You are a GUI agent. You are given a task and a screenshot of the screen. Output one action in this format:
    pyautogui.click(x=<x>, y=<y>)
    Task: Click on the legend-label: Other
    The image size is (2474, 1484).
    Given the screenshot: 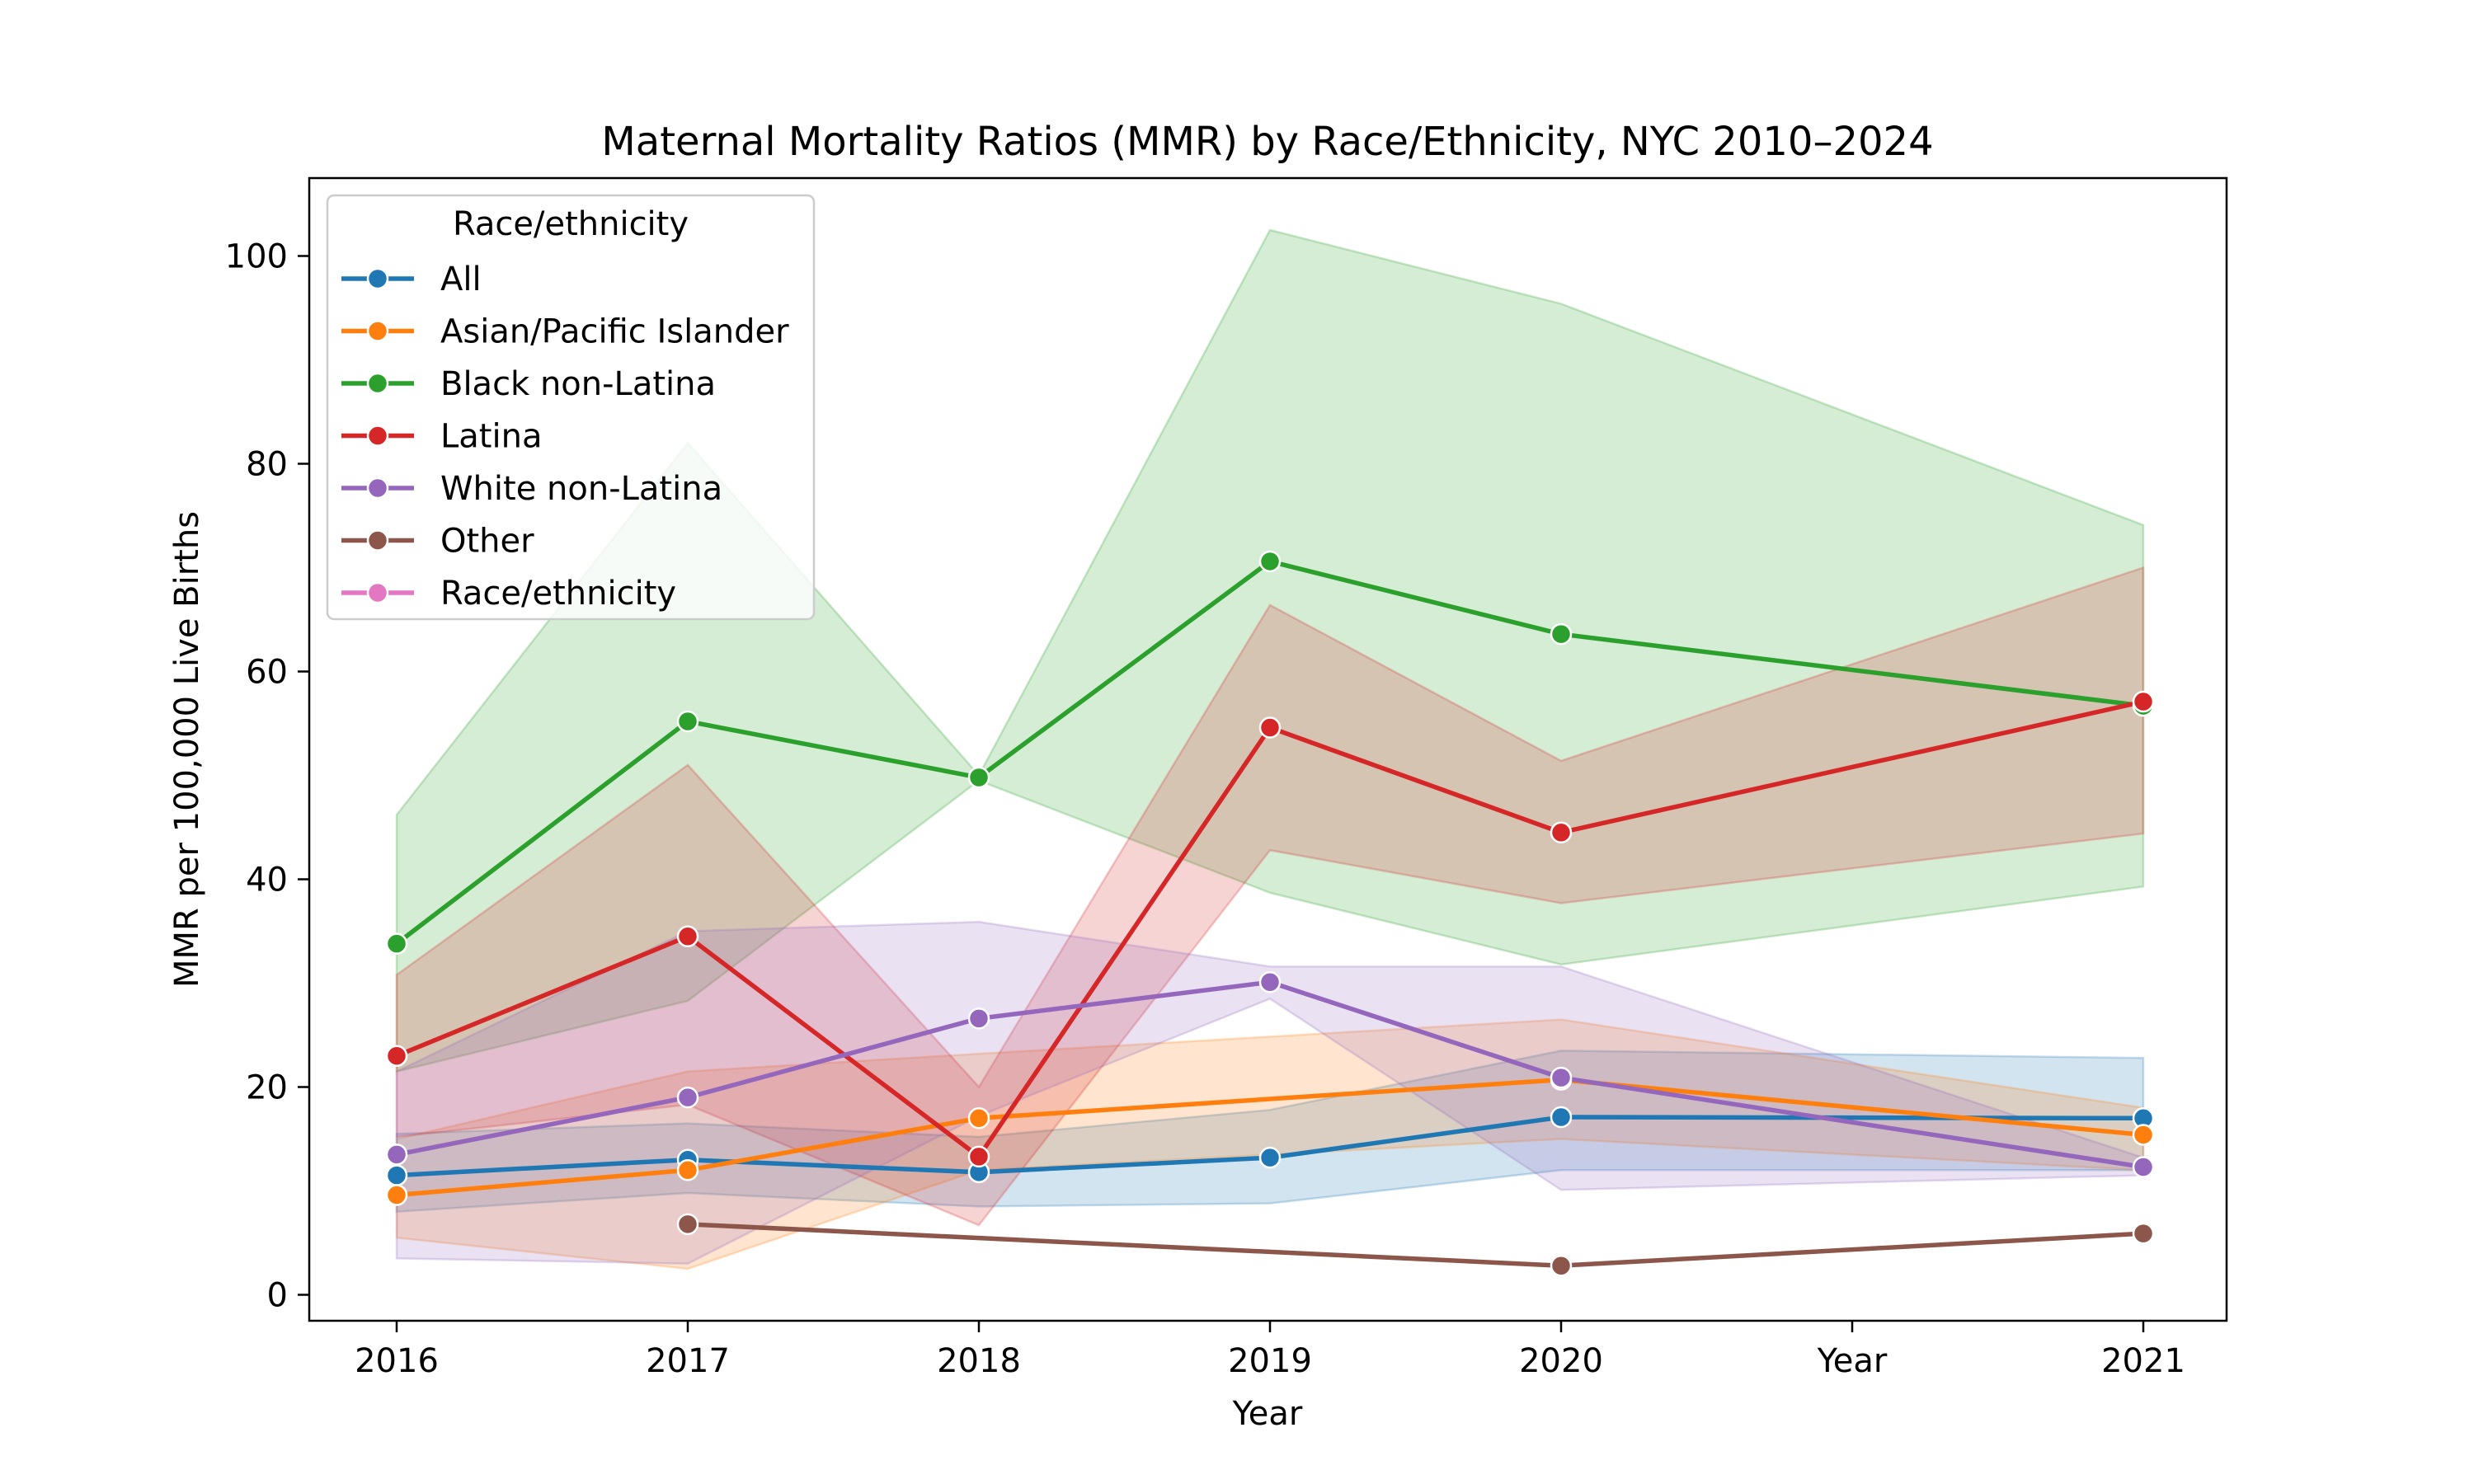 What is the action you would take?
    pyautogui.click(x=487, y=542)
    